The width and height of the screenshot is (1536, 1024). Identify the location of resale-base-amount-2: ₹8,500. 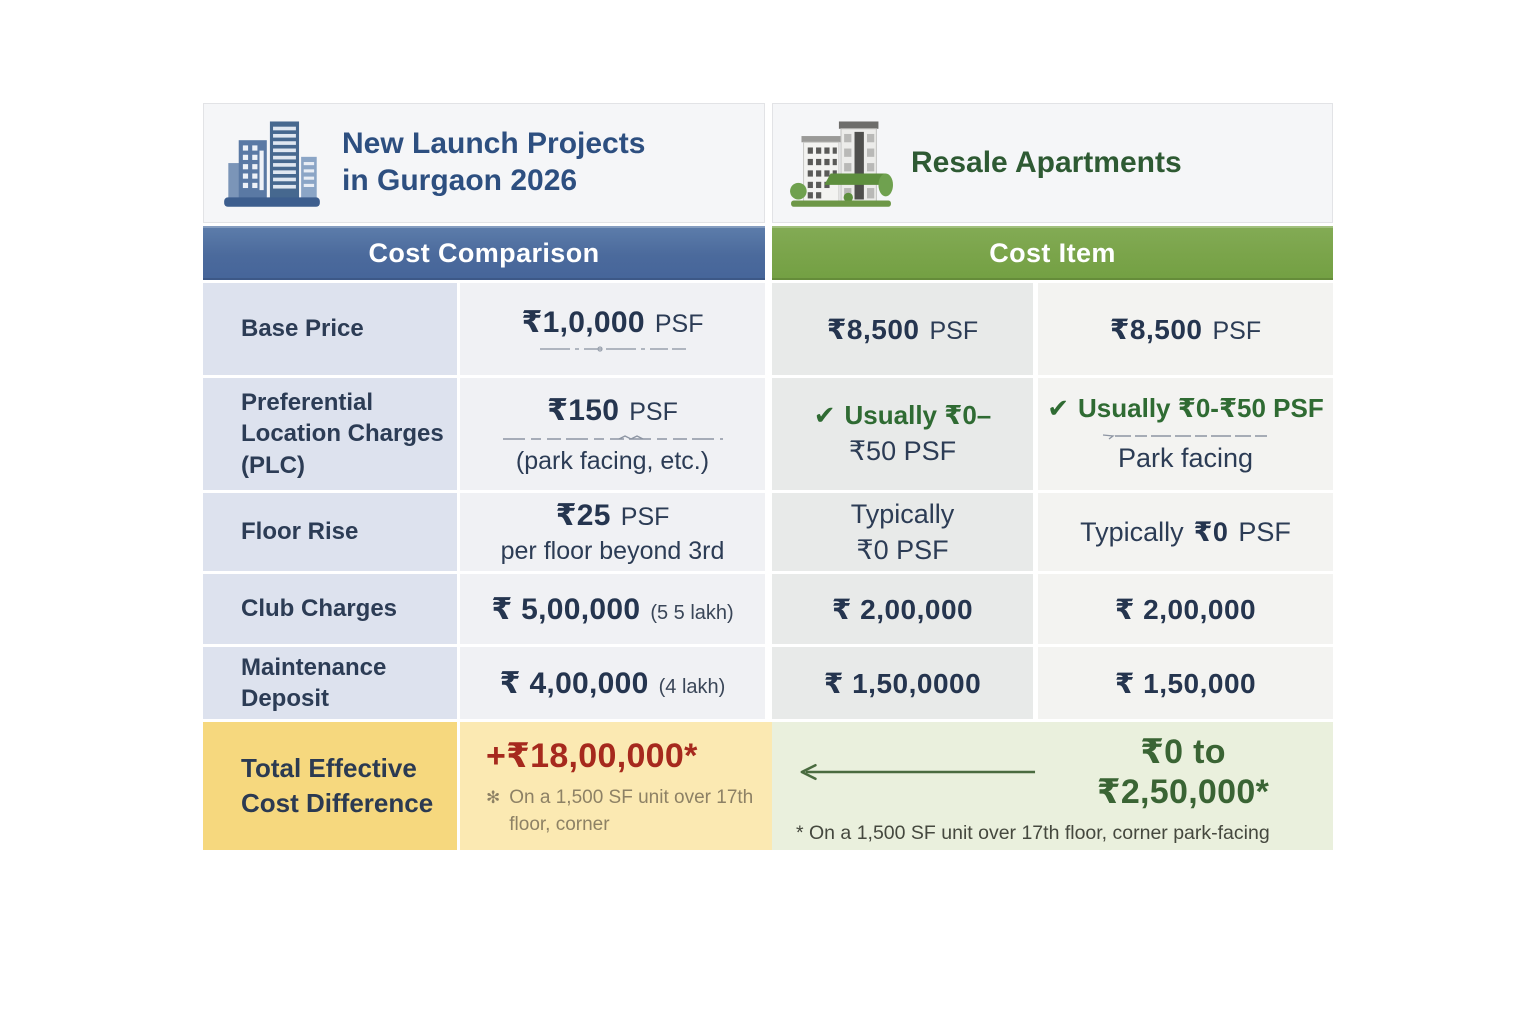
(1156, 329).